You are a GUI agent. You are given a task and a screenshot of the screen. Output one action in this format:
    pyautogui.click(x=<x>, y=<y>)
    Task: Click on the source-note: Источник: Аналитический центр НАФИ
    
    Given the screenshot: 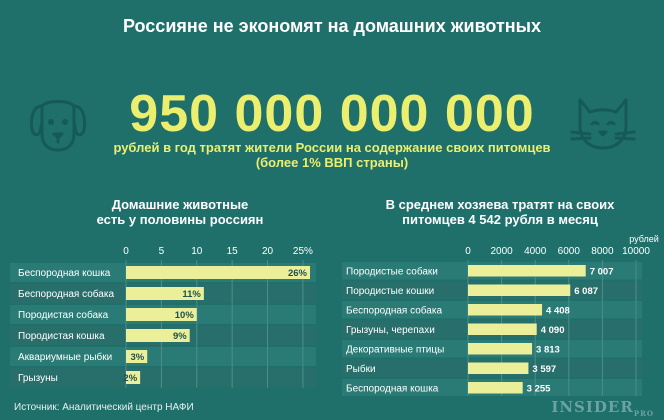 What is the action you would take?
    pyautogui.click(x=104, y=407)
    